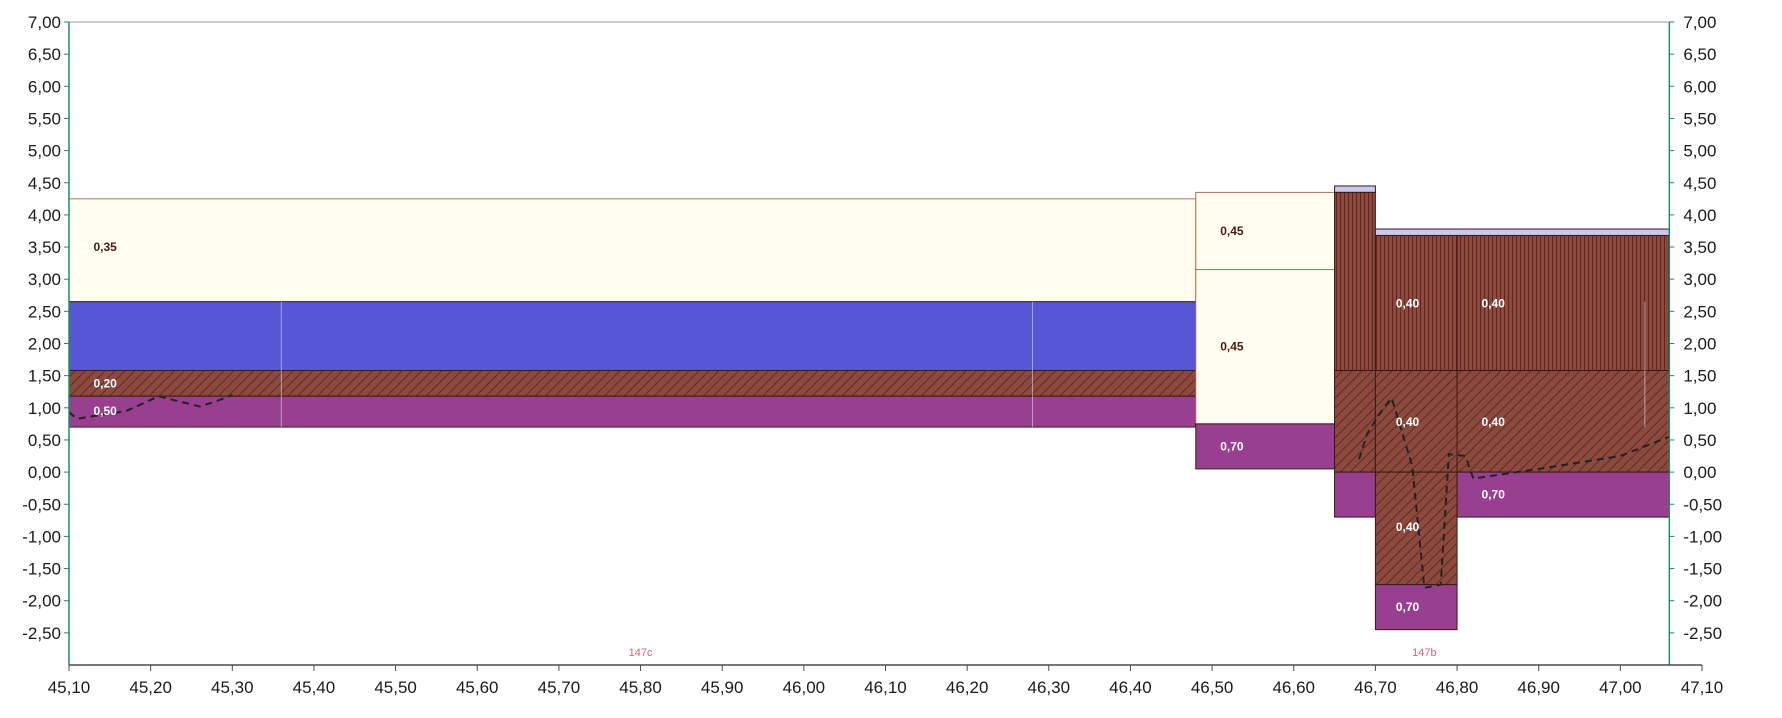 The width and height of the screenshot is (1782, 718). Describe the element at coordinates (640, 687) in the screenshot. I see `x-tick-label: 45,80` at that location.